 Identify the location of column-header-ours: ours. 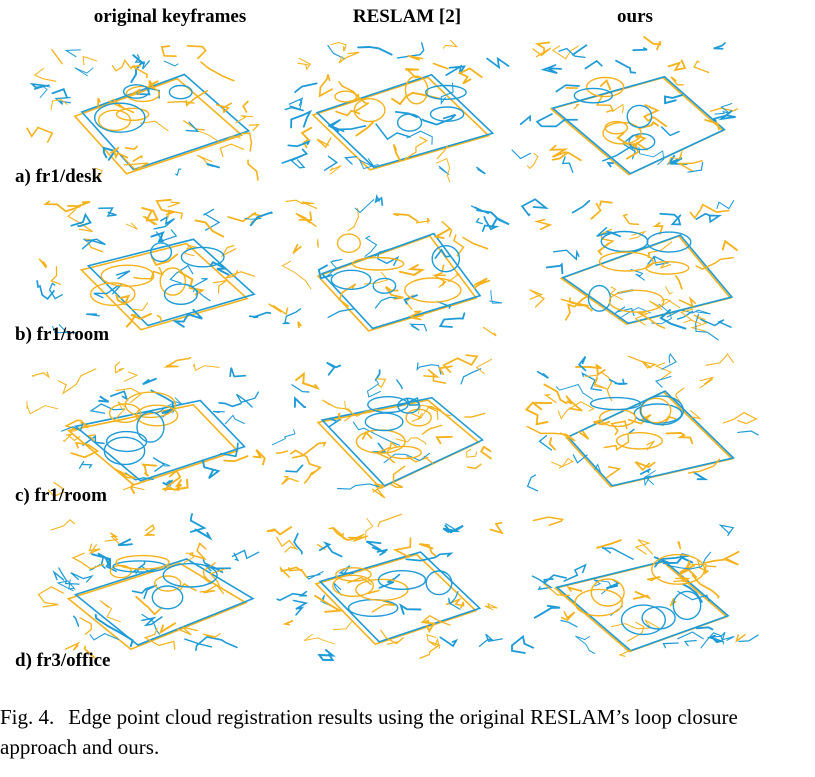
(635, 16).